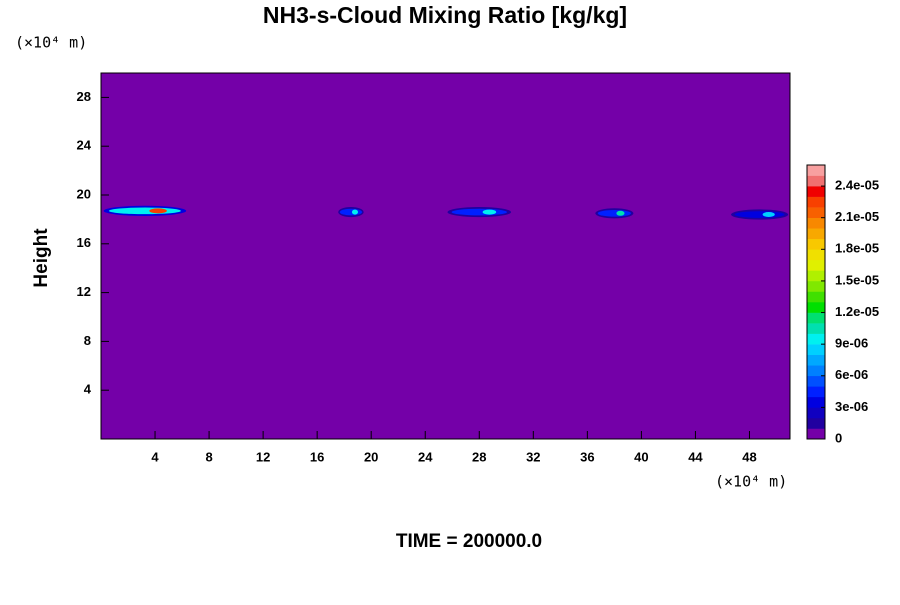  Describe the element at coordinates (857, 185) in the screenshot. I see `colorbar-tick-label: 2.4e-05` at that location.